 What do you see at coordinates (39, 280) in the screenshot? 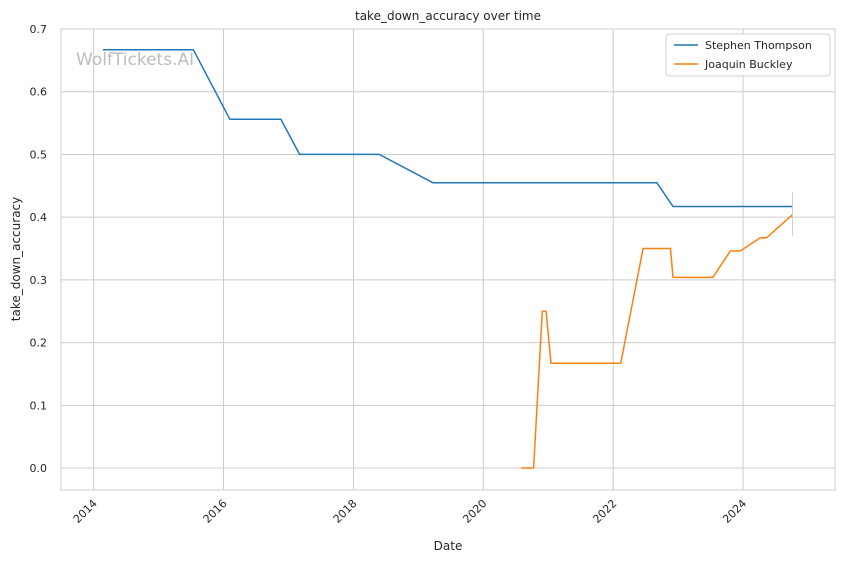
I see `y-tick-label: 0.3` at bounding box center [39, 280].